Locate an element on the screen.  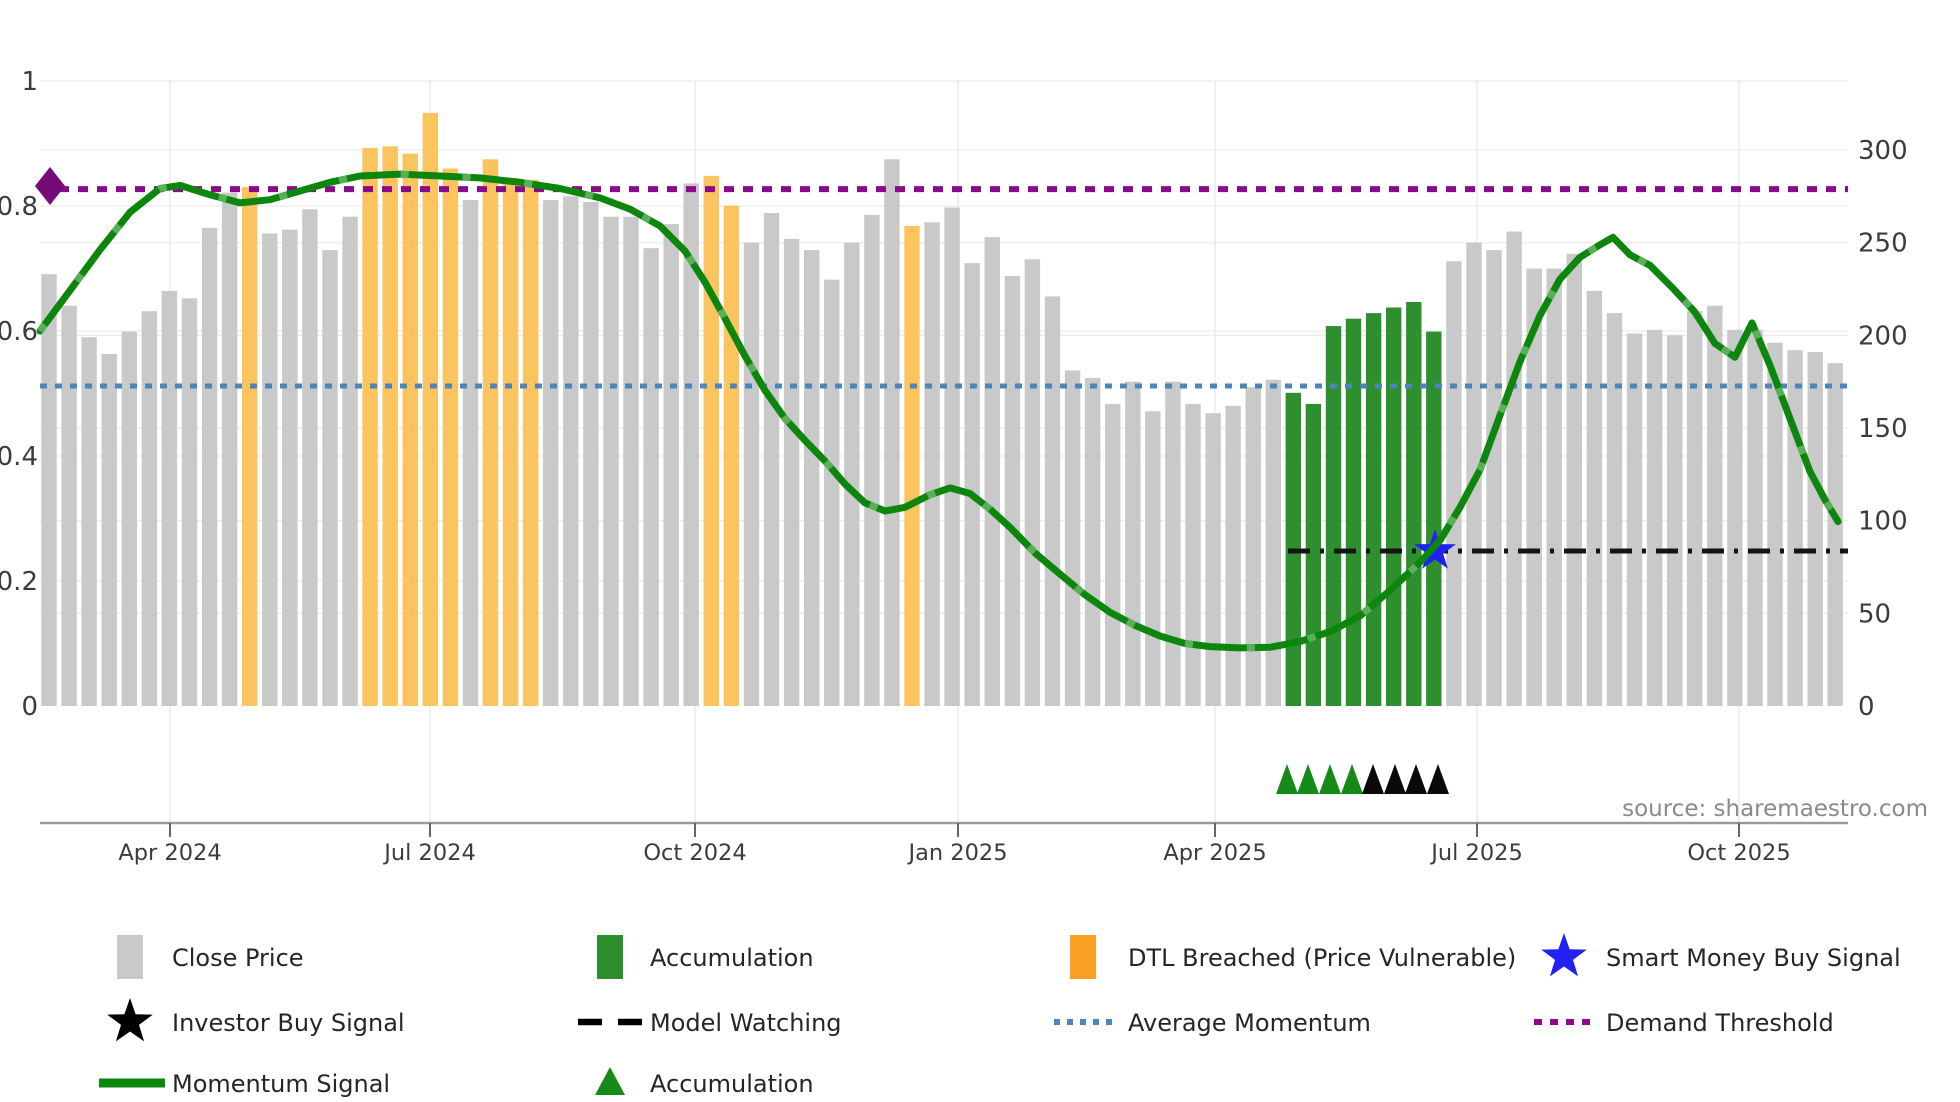
left-axis-label: 0.6 is located at coordinates (19, 332).